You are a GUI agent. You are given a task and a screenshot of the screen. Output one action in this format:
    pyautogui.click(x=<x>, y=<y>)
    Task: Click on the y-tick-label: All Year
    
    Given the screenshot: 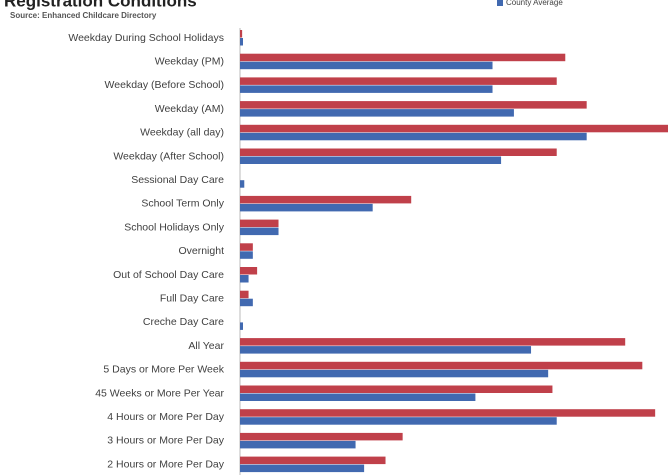 What is the action you would take?
    pyautogui.click(x=206, y=346)
    